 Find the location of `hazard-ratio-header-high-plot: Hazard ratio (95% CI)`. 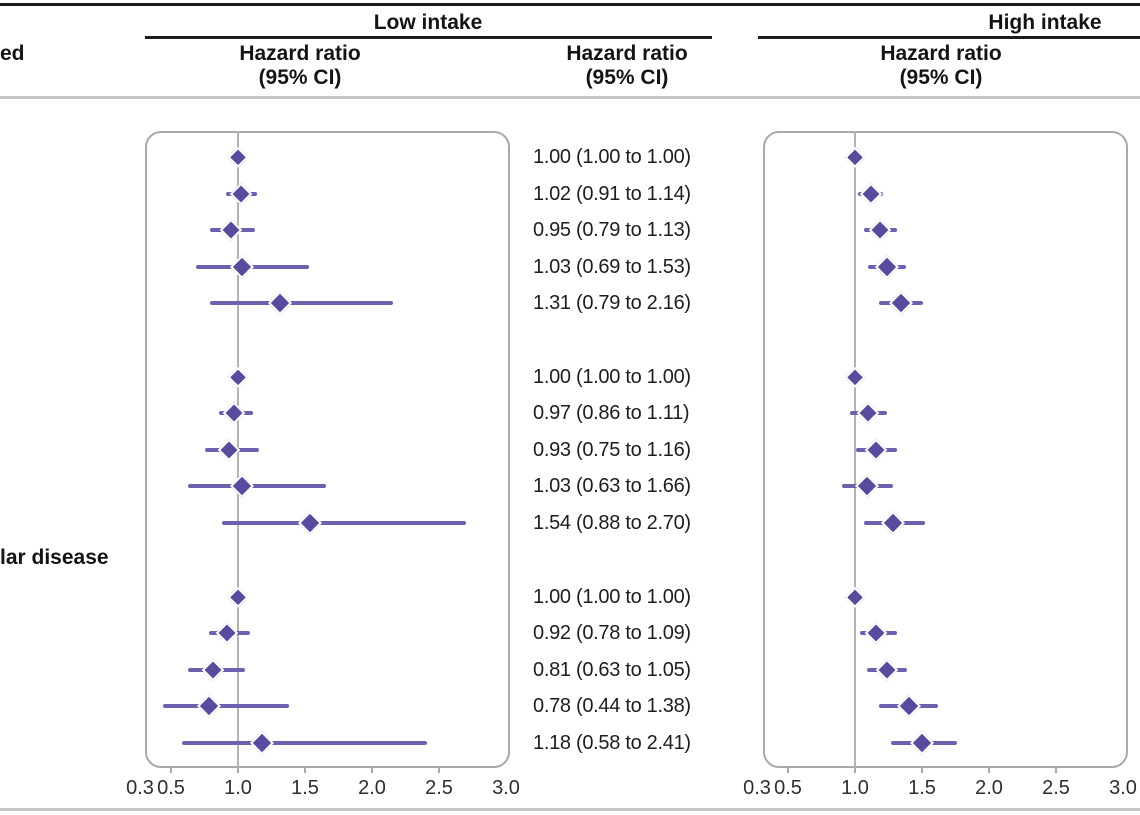

hazard-ratio-header-high-plot: Hazard ratio (95% CI) is located at coordinates (941, 66).